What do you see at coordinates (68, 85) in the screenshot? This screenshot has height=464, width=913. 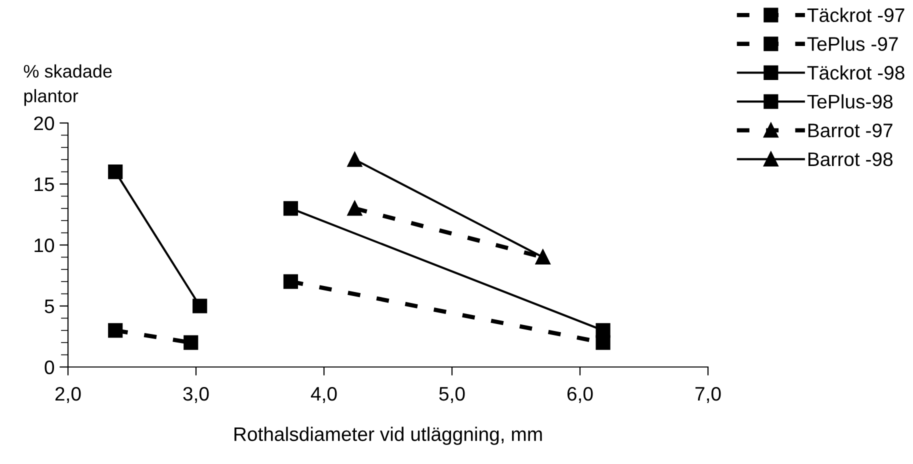 I see `y-axis-title: % skadade plantor` at bounding box center [68, 85].